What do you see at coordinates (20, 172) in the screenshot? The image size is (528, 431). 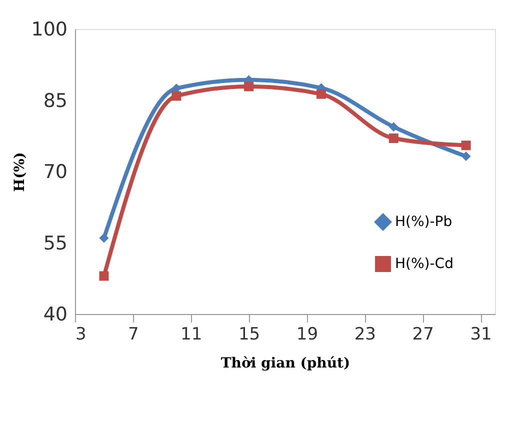 I see `y-axis-title: H(%)` at bounding box center [20, 172].